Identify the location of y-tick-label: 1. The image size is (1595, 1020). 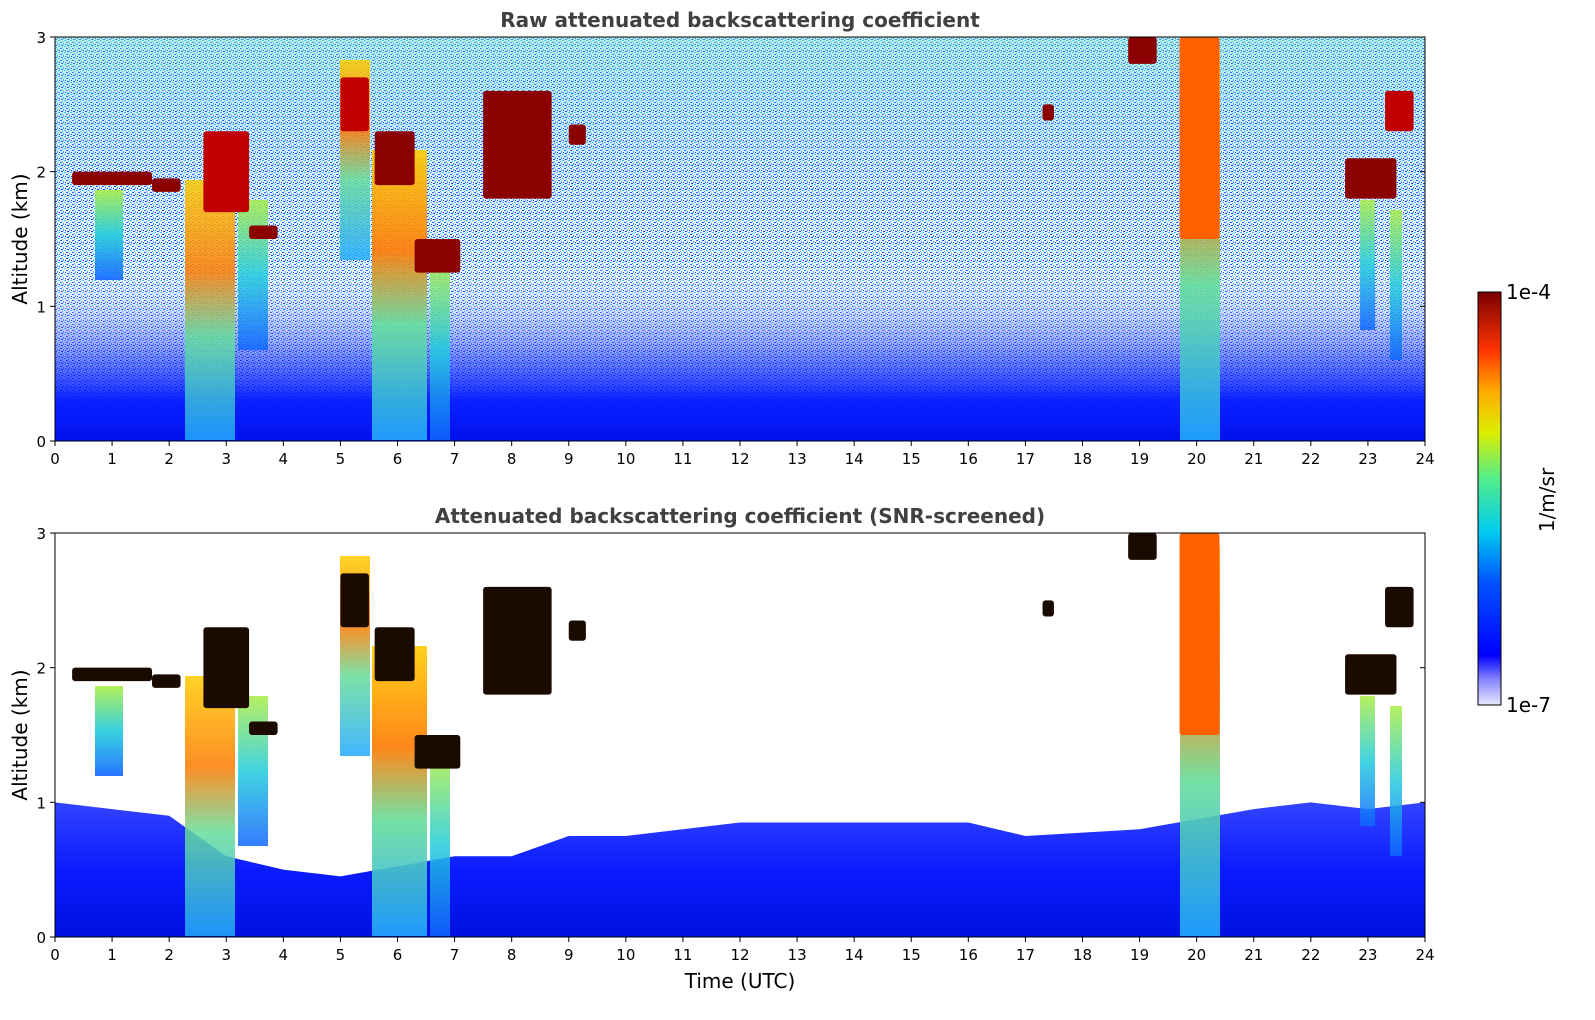
(41, 803).